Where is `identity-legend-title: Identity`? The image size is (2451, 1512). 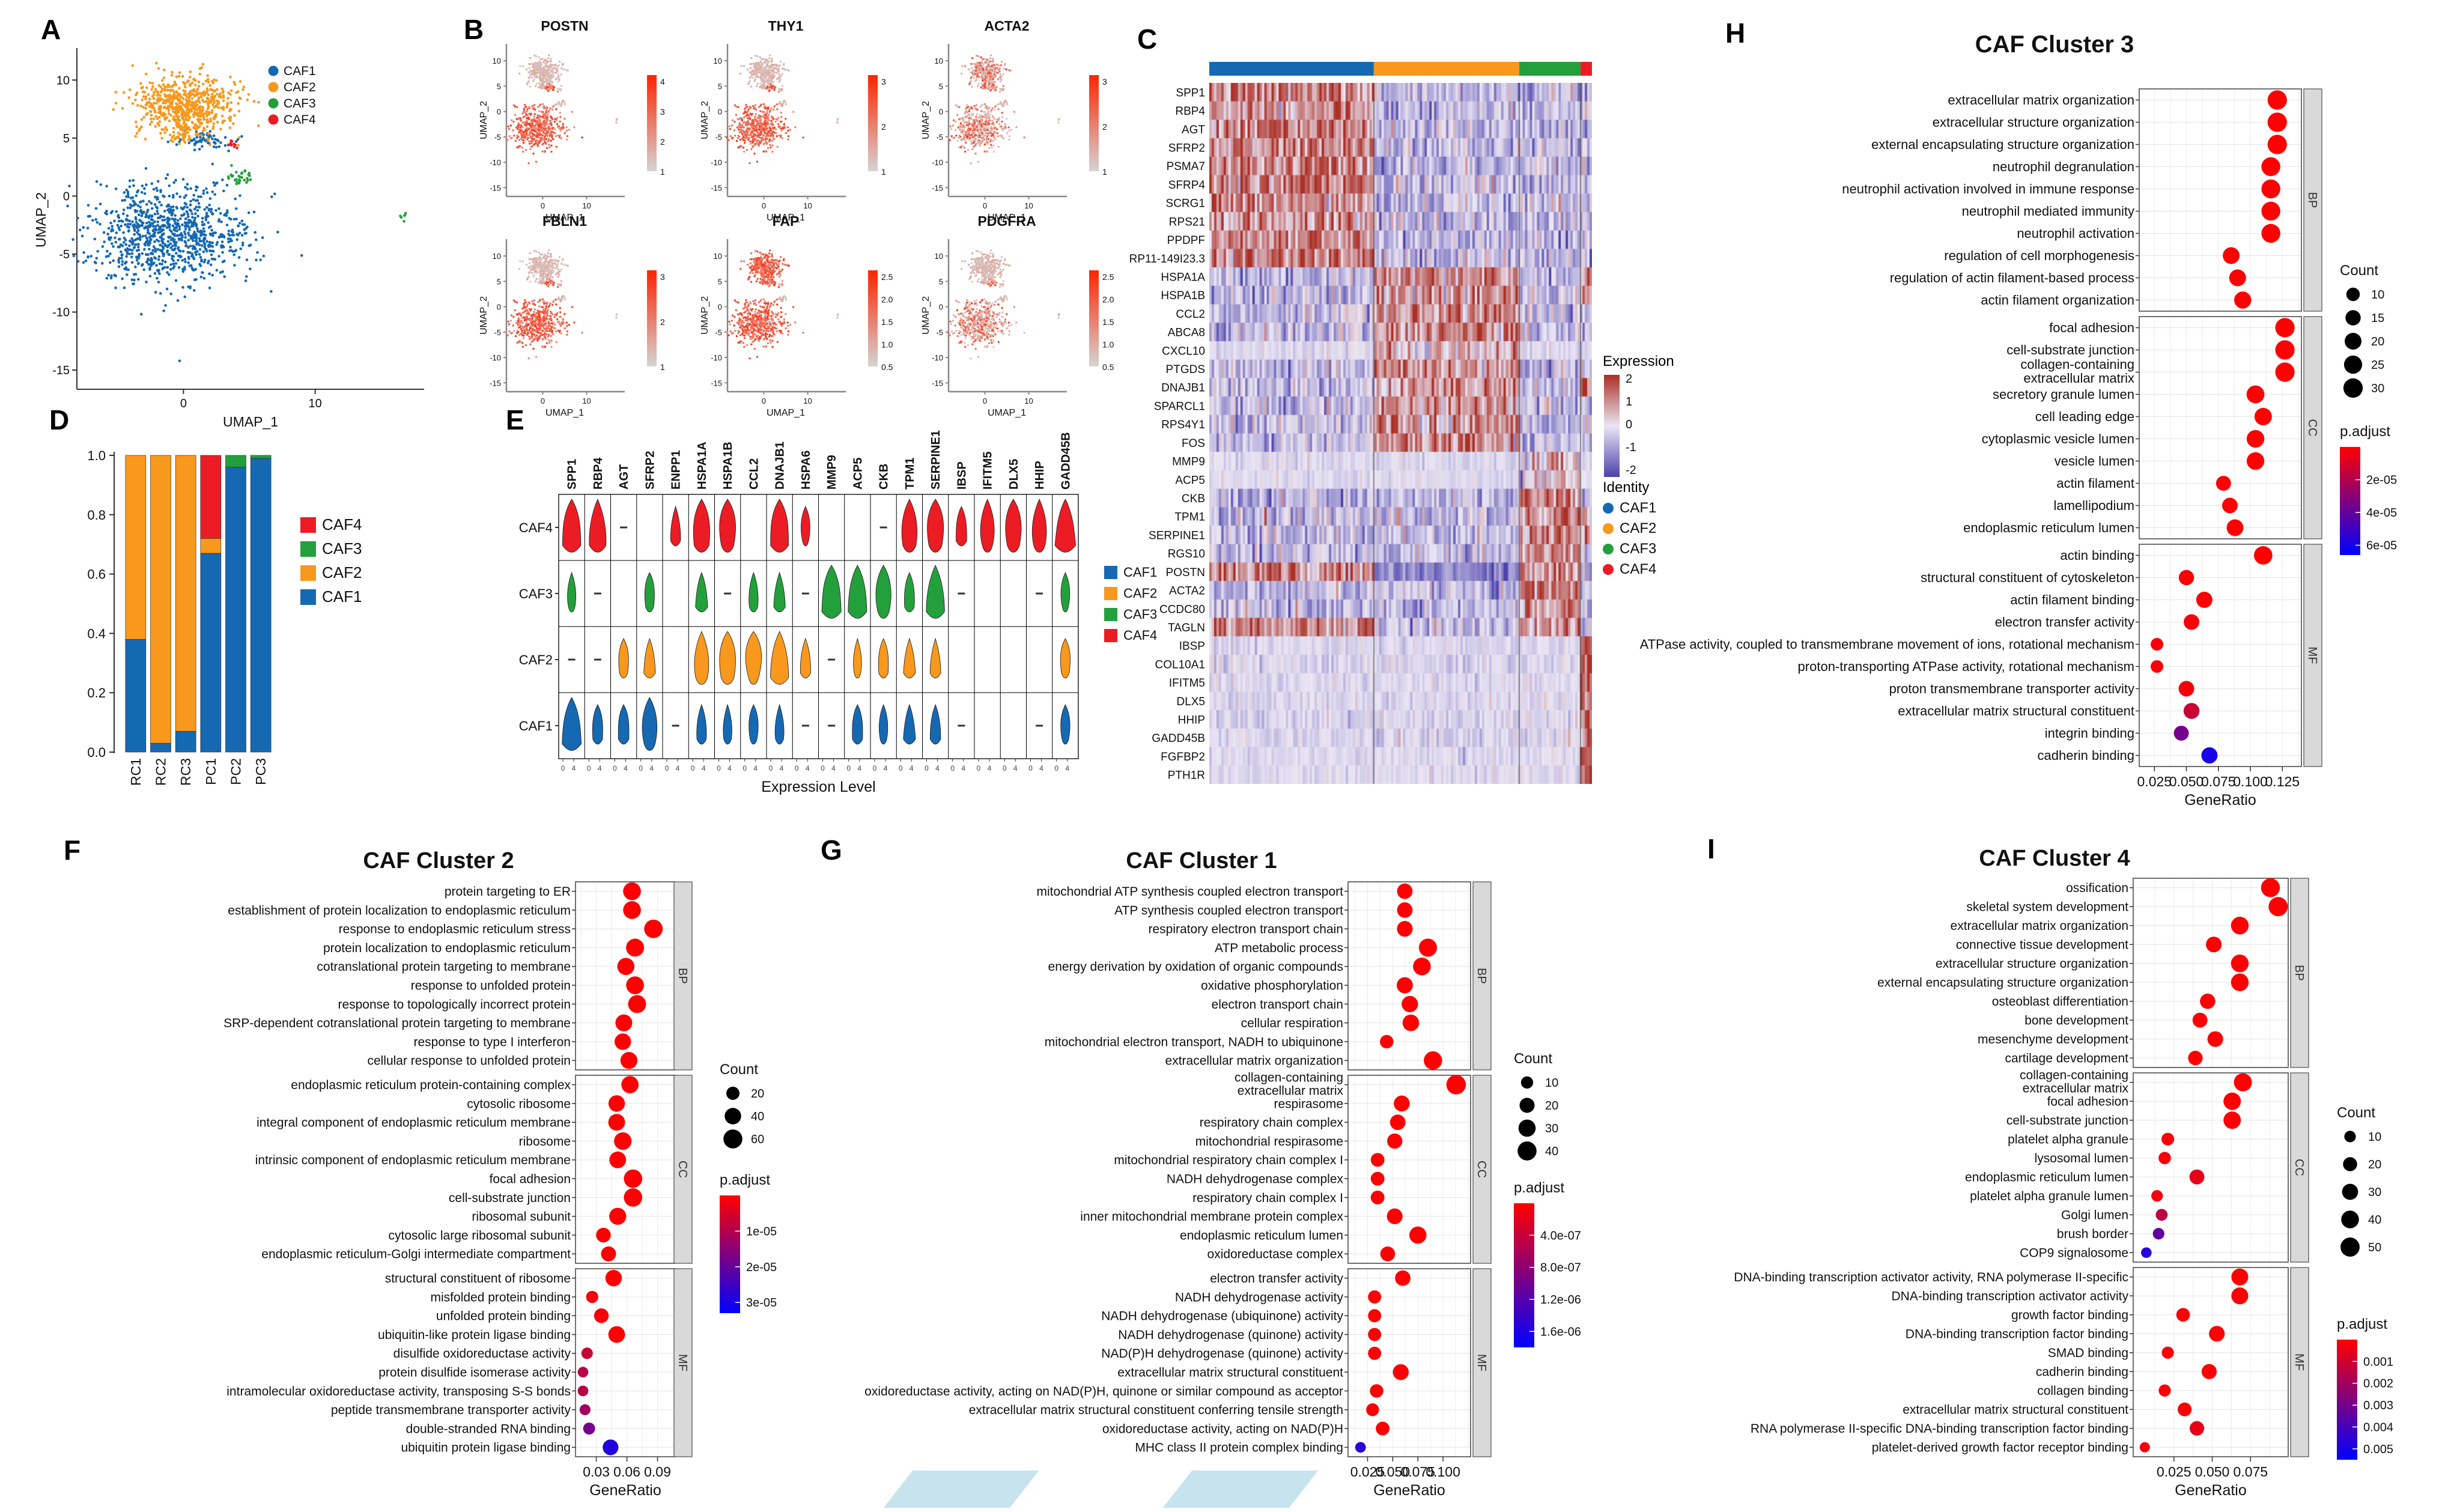 identity-legend-title: Identity is located at coordinates (1626, 488).